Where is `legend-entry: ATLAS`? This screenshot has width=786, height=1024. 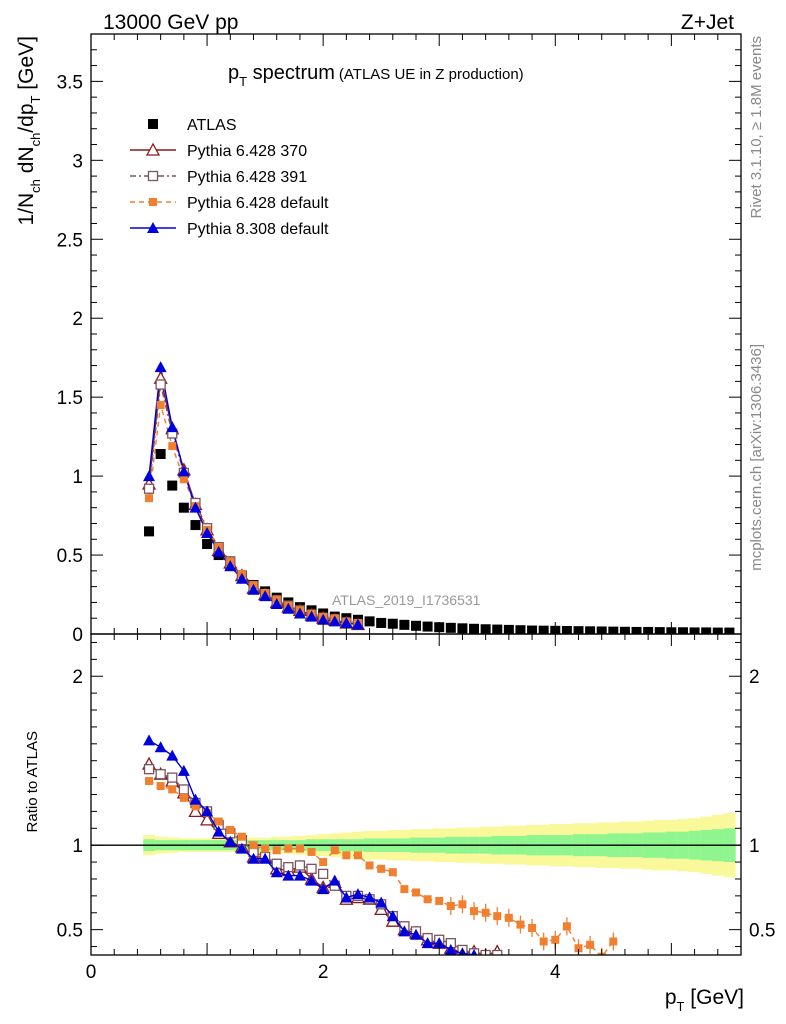 legend-entry: ATLAS is located at coordinates (192, 125).